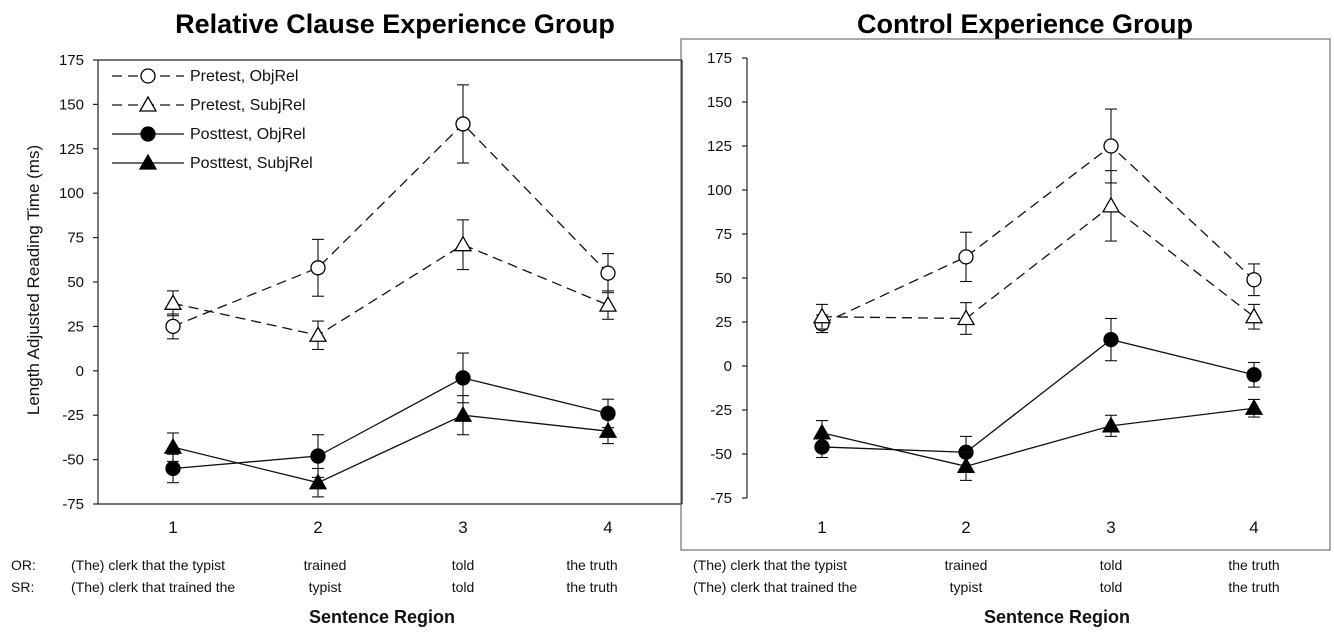 This screenshot has width=1334, height=638. Describe the element at coordinates (23, 565) in the screenshot. I see `region-prefix-or: OR:` at that location.